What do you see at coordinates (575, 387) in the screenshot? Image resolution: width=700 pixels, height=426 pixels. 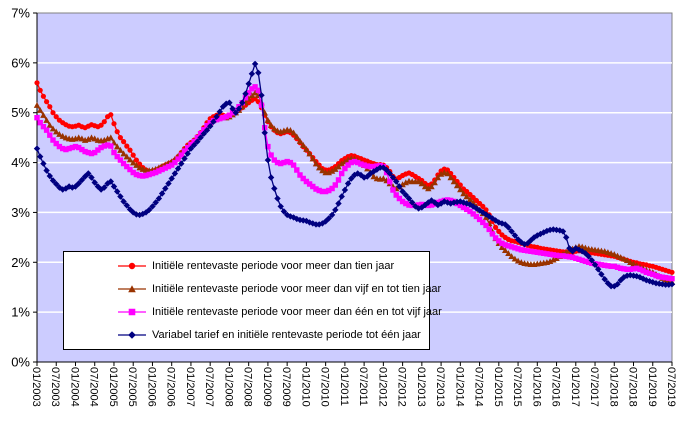 I see `x-axis-label: 01/2017` at bounding box center [575, 387].